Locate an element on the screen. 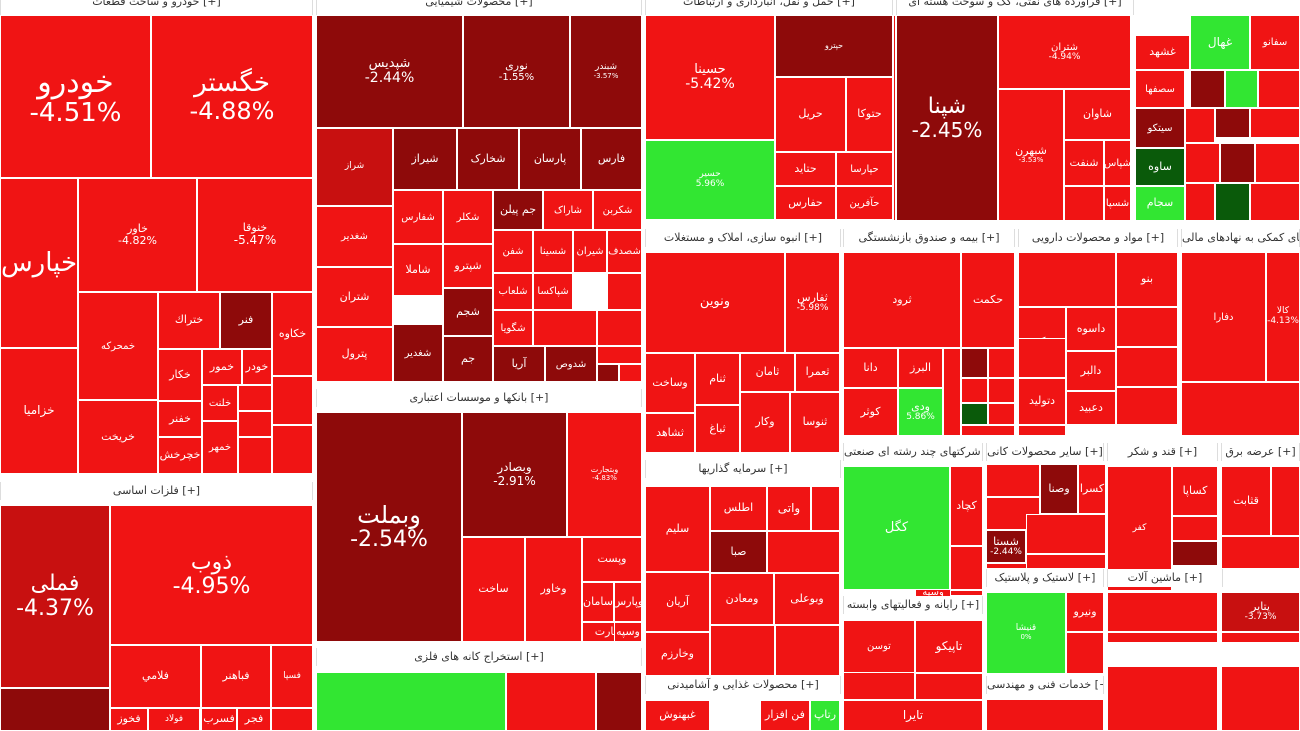  treemap-tile: ثباغ is located at coordinates (717, 429).